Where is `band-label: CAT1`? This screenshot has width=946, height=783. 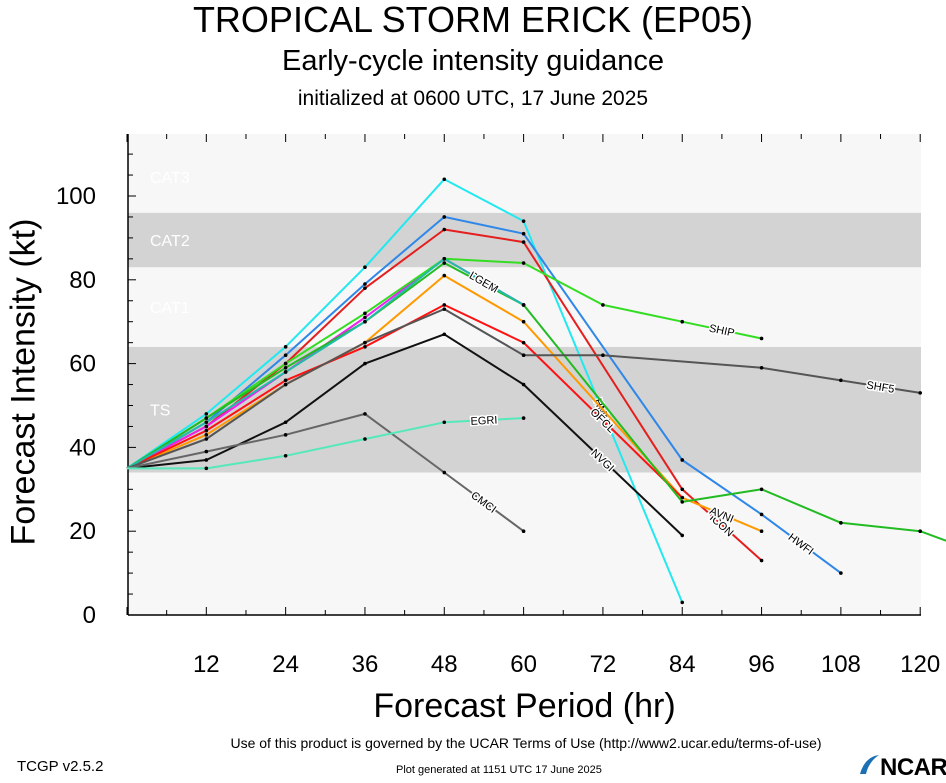 band-label: CAT1 is located at coordinates (170, 308).